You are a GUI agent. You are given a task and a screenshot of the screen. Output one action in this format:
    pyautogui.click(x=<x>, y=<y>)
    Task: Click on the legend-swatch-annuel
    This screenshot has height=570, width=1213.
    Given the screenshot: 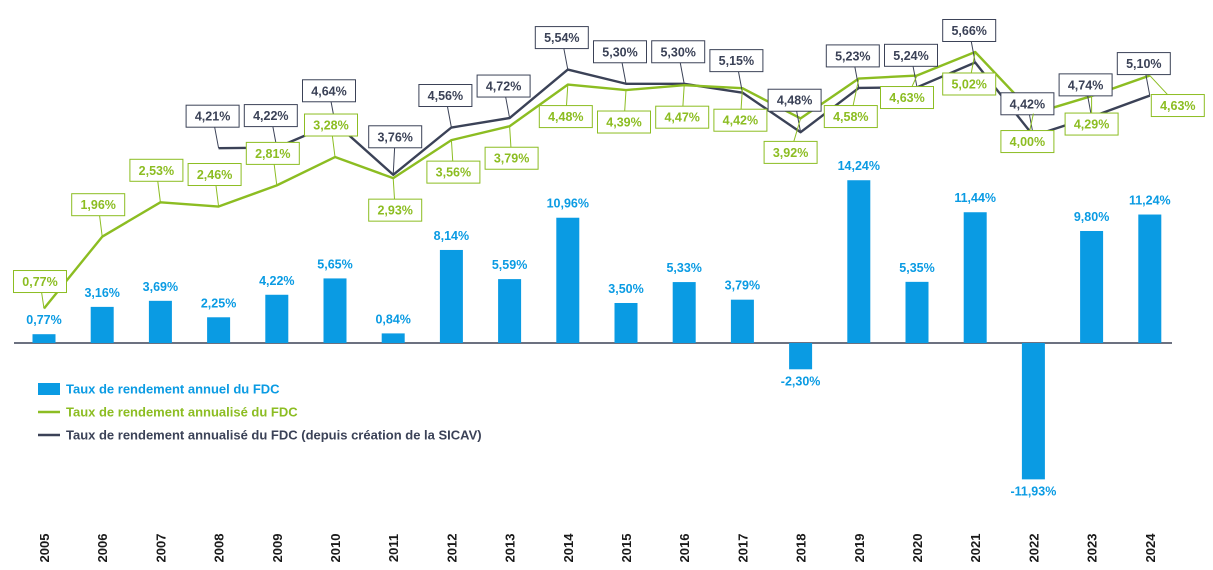 What is the action you would take?
    pyautogui.click(x=49, y=389)
    